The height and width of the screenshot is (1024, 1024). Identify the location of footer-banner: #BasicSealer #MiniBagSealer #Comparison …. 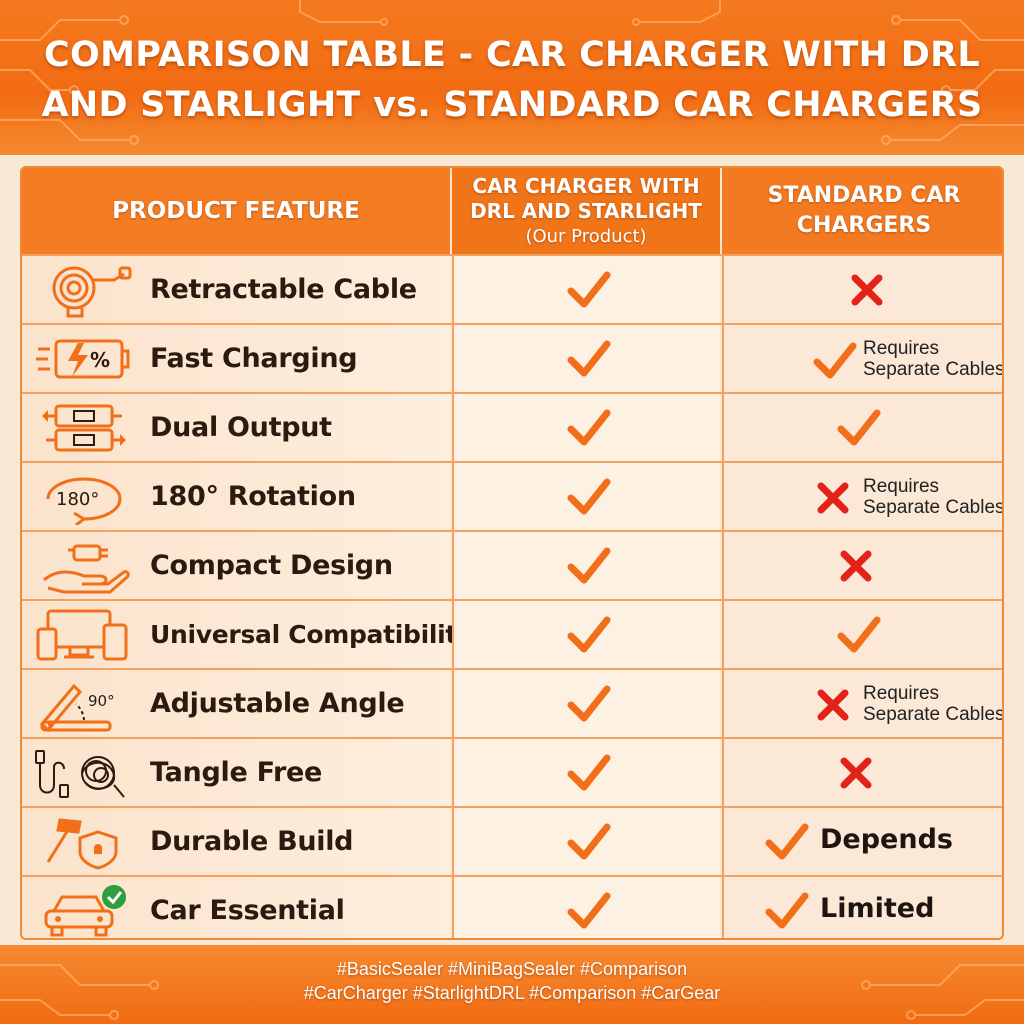
(512, 984).